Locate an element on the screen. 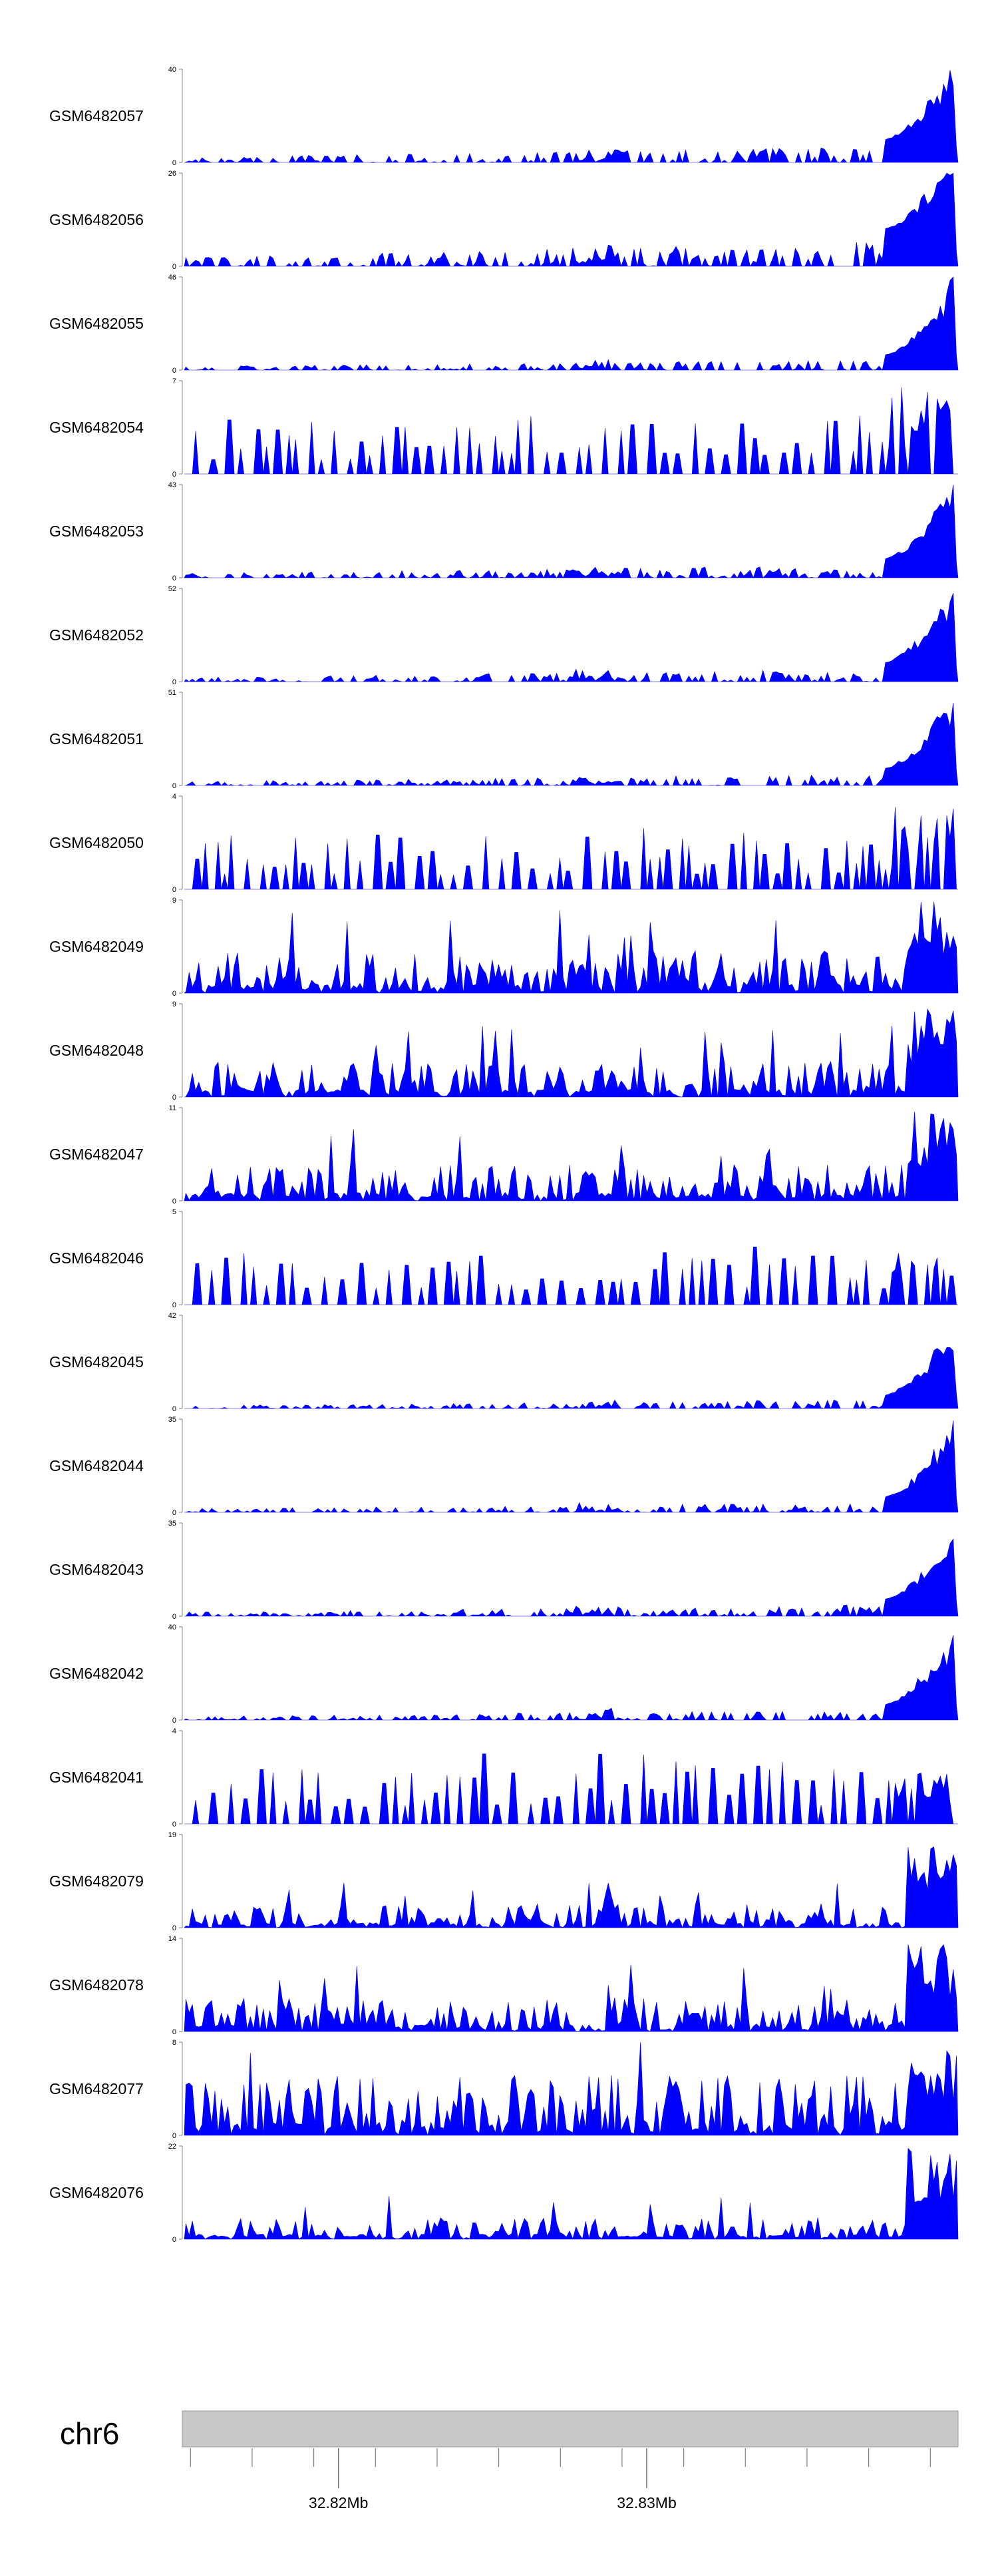 The image size is (998, 2576). track-label: GSM6482055 is located at coordinates (96, 323).